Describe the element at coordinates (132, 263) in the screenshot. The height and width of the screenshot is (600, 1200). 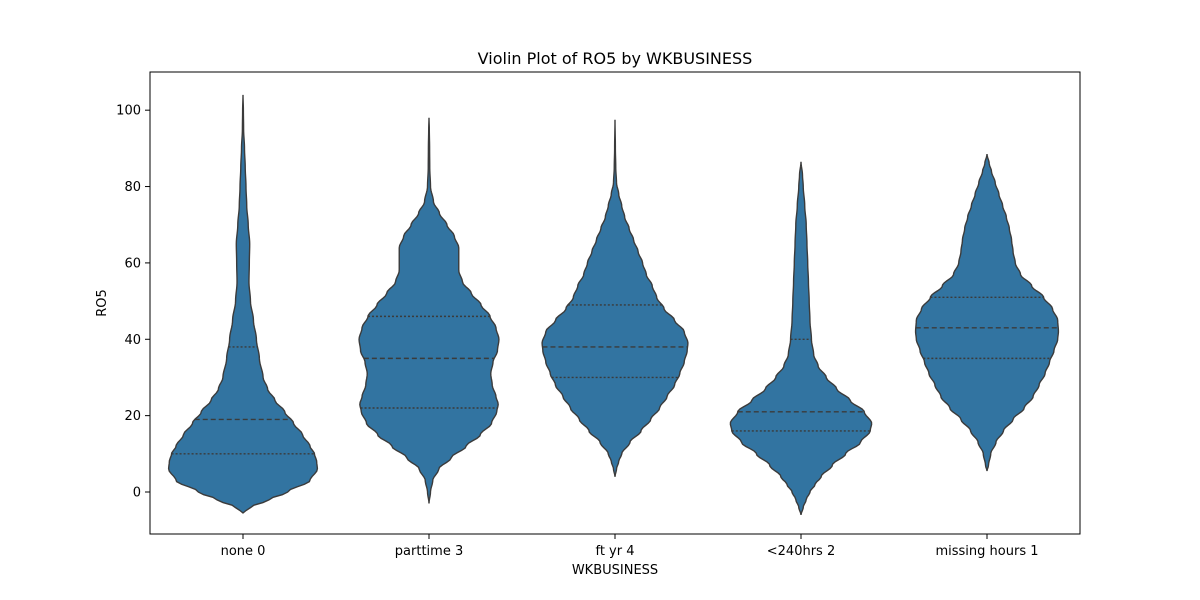
I see `y-tick-label: 60` at that location.